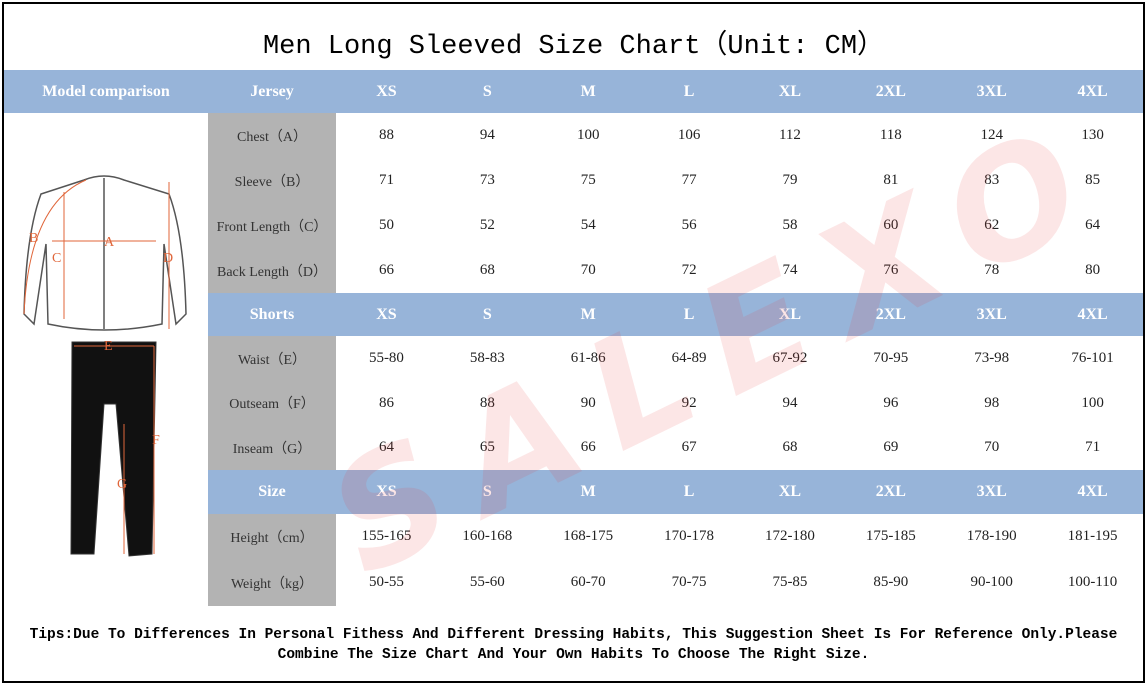 This screenshot has height=685, width=1147. I want to click on value-cell: 80, so click(1093, 270).